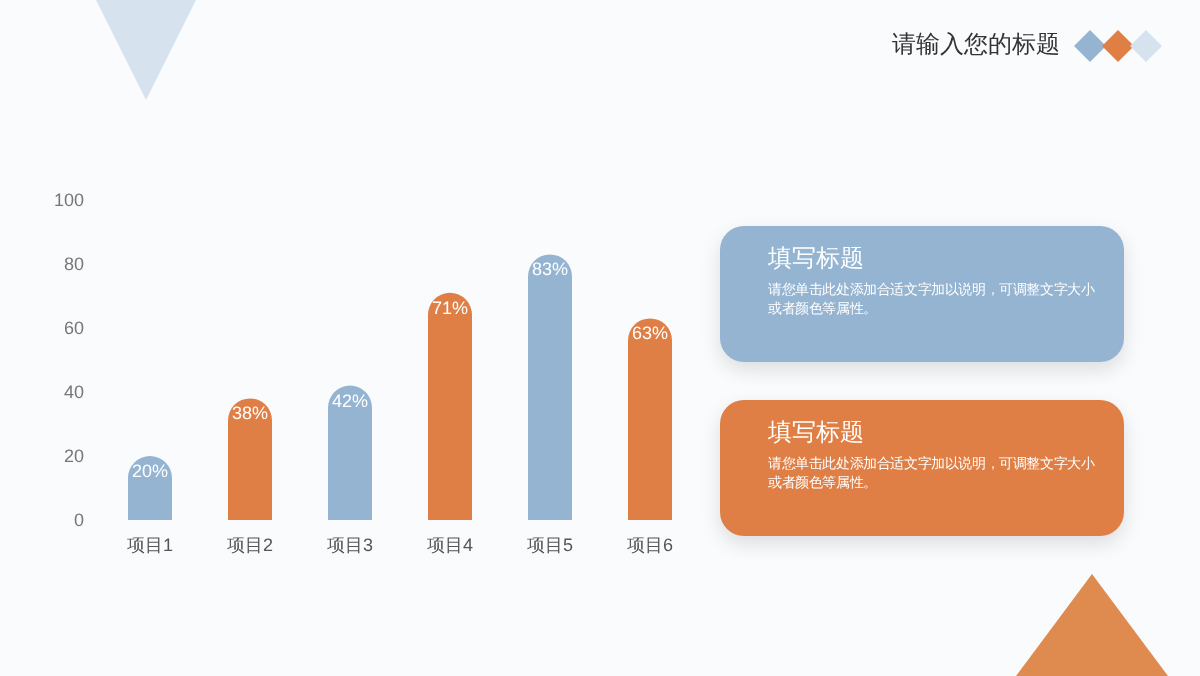 The image size is (1200, 676). I want to click on x-tick-label: 项目3, so click(350, 545).